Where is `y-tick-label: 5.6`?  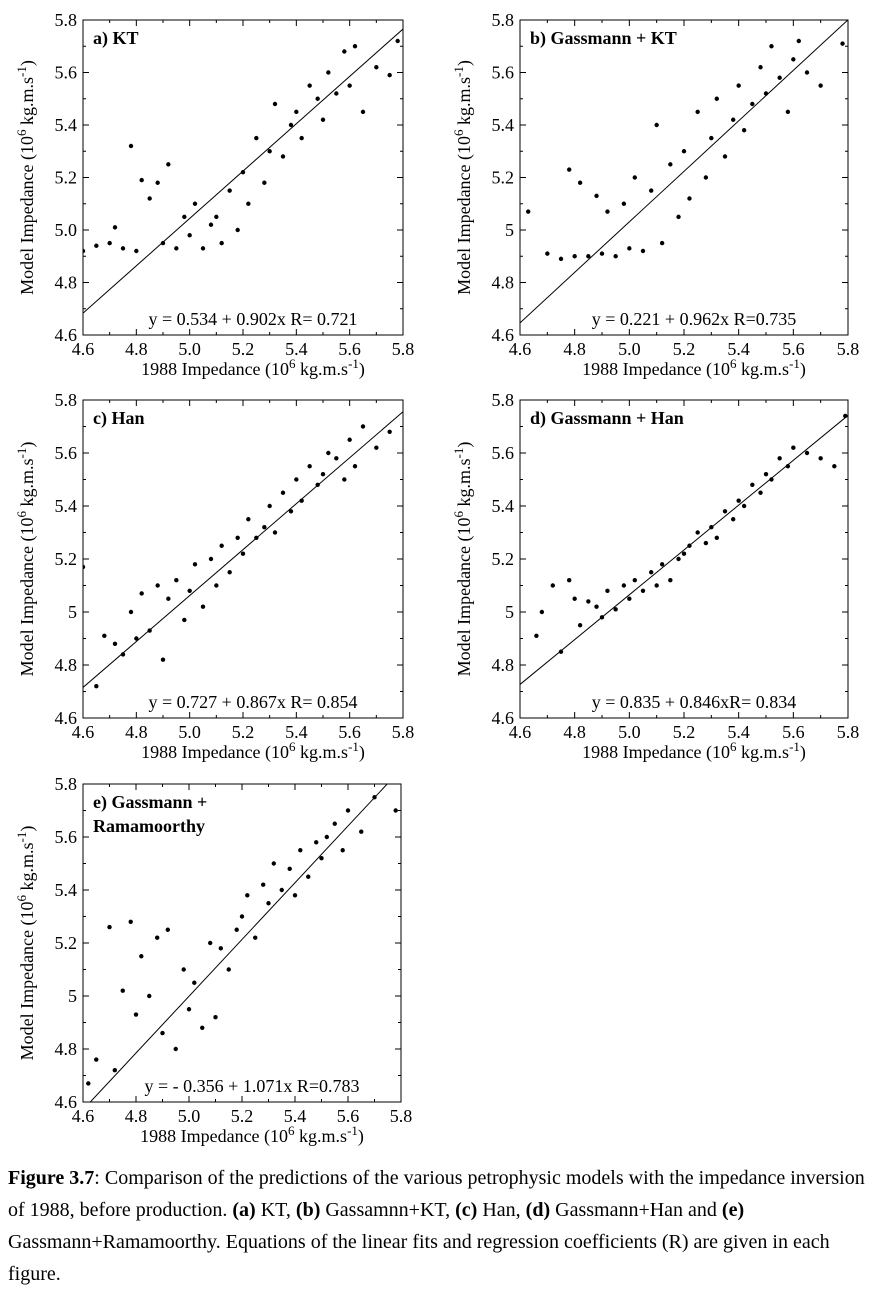 y-tick-label: 5.6 is located at coordinates (66, 73).